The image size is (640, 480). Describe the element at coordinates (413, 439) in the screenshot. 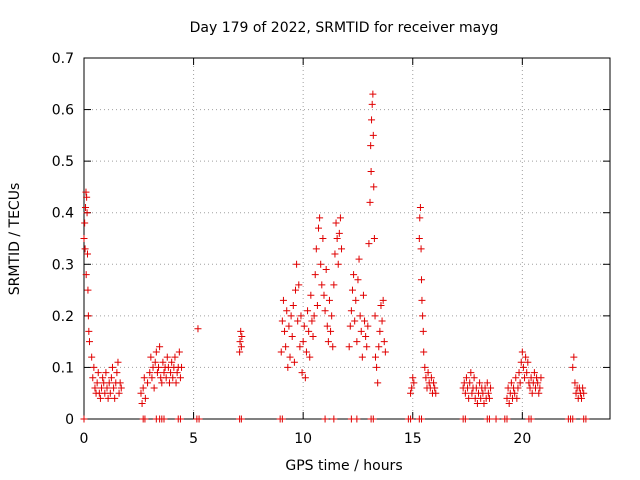

I see `x-tick-label: 15` at that location.